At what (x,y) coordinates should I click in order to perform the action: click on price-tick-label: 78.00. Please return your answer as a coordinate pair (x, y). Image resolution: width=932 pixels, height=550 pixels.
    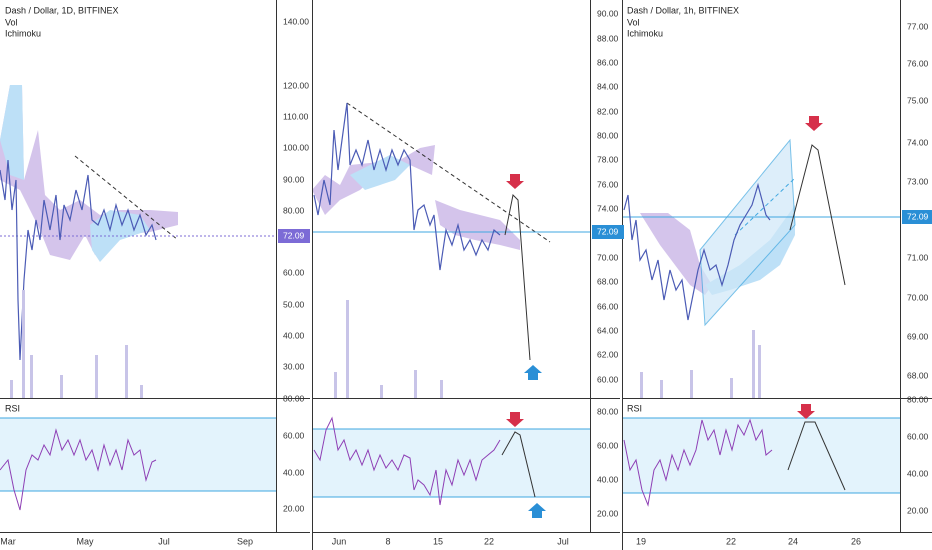
    Looking at the image, I should click on (608, 159).